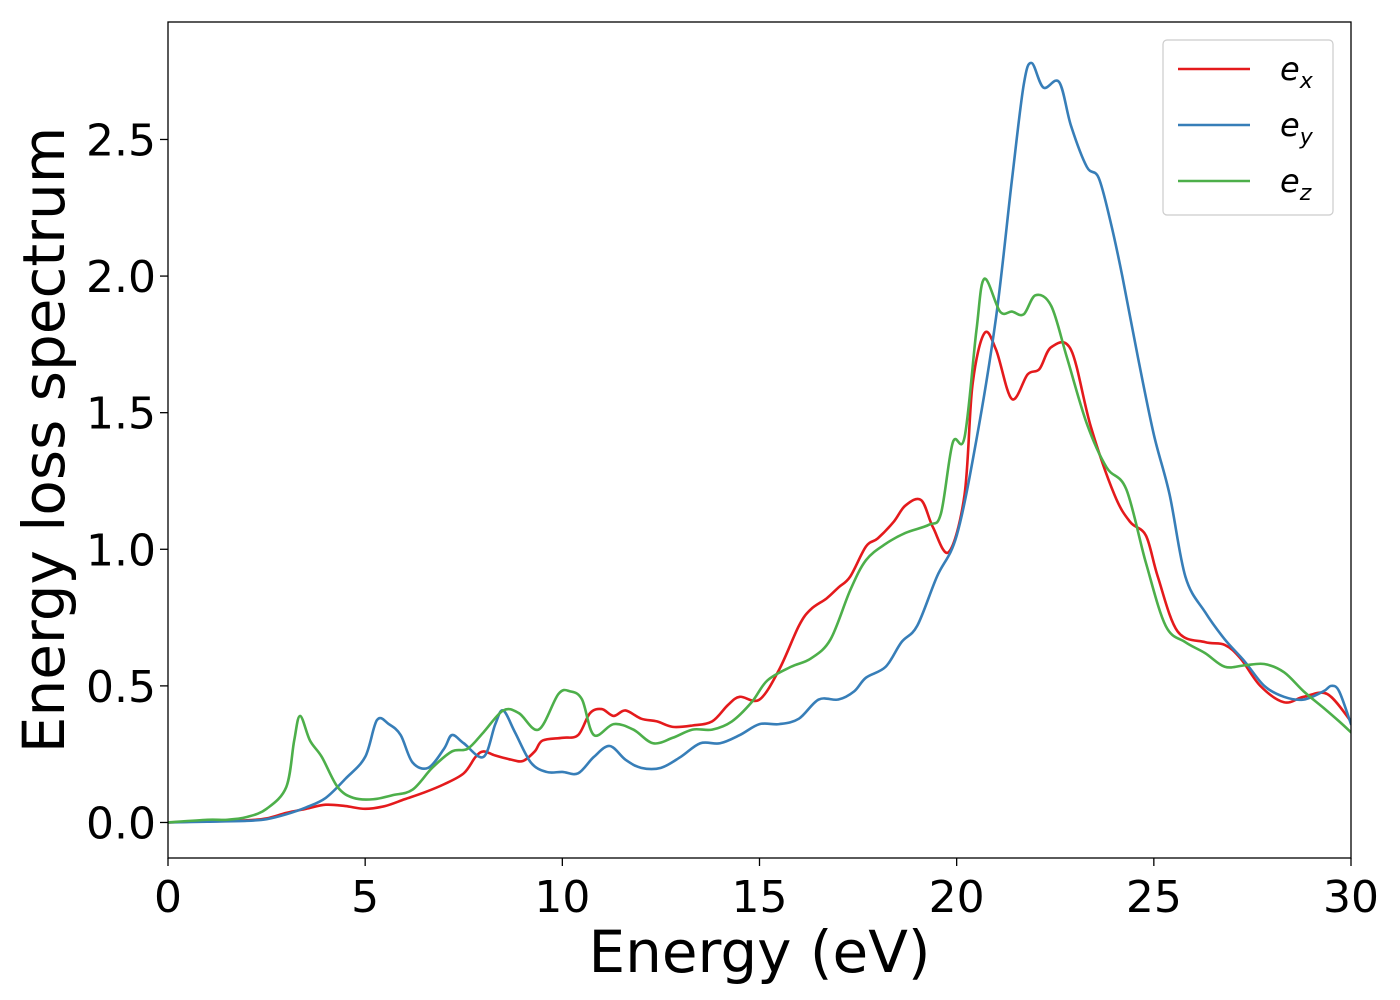 The image size is (1400, 1000). I want to click on x-axis-title: Energy (eV), so click(759, 952).